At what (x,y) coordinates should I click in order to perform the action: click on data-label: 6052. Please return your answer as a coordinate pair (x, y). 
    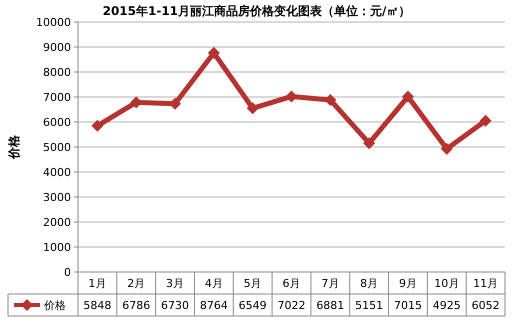
    Looking at the image, I should click on (486, 305).